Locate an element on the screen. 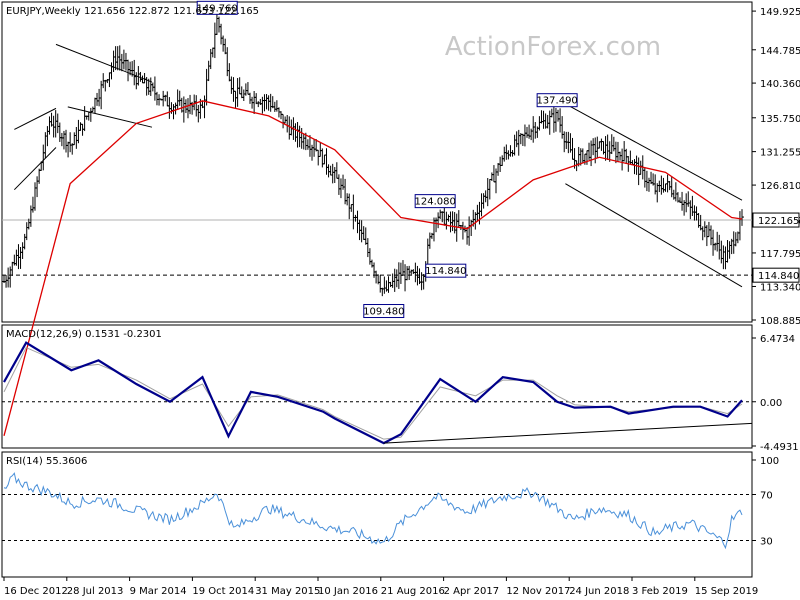  x-tick-label: 24 Jun 2018 is located at coordinates (599, 591).